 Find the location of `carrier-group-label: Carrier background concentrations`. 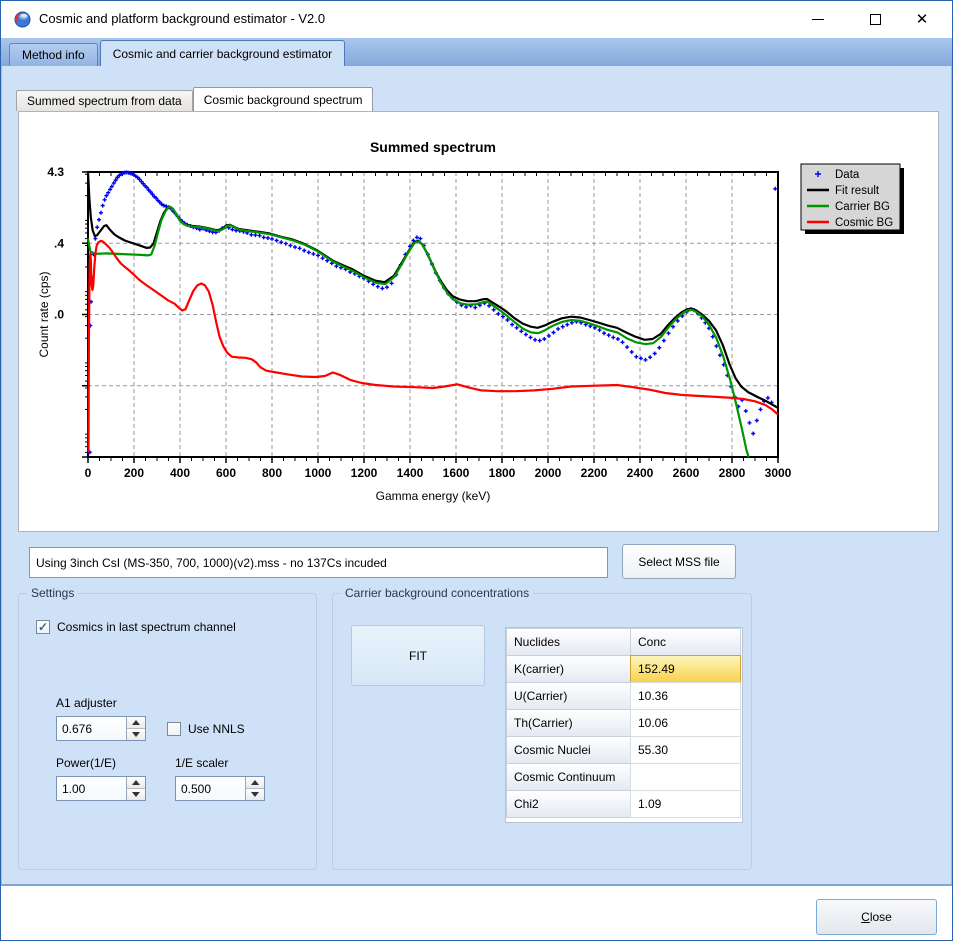

carrier-group-label: Carrier background concentrations is located at coordinates (437, 593).